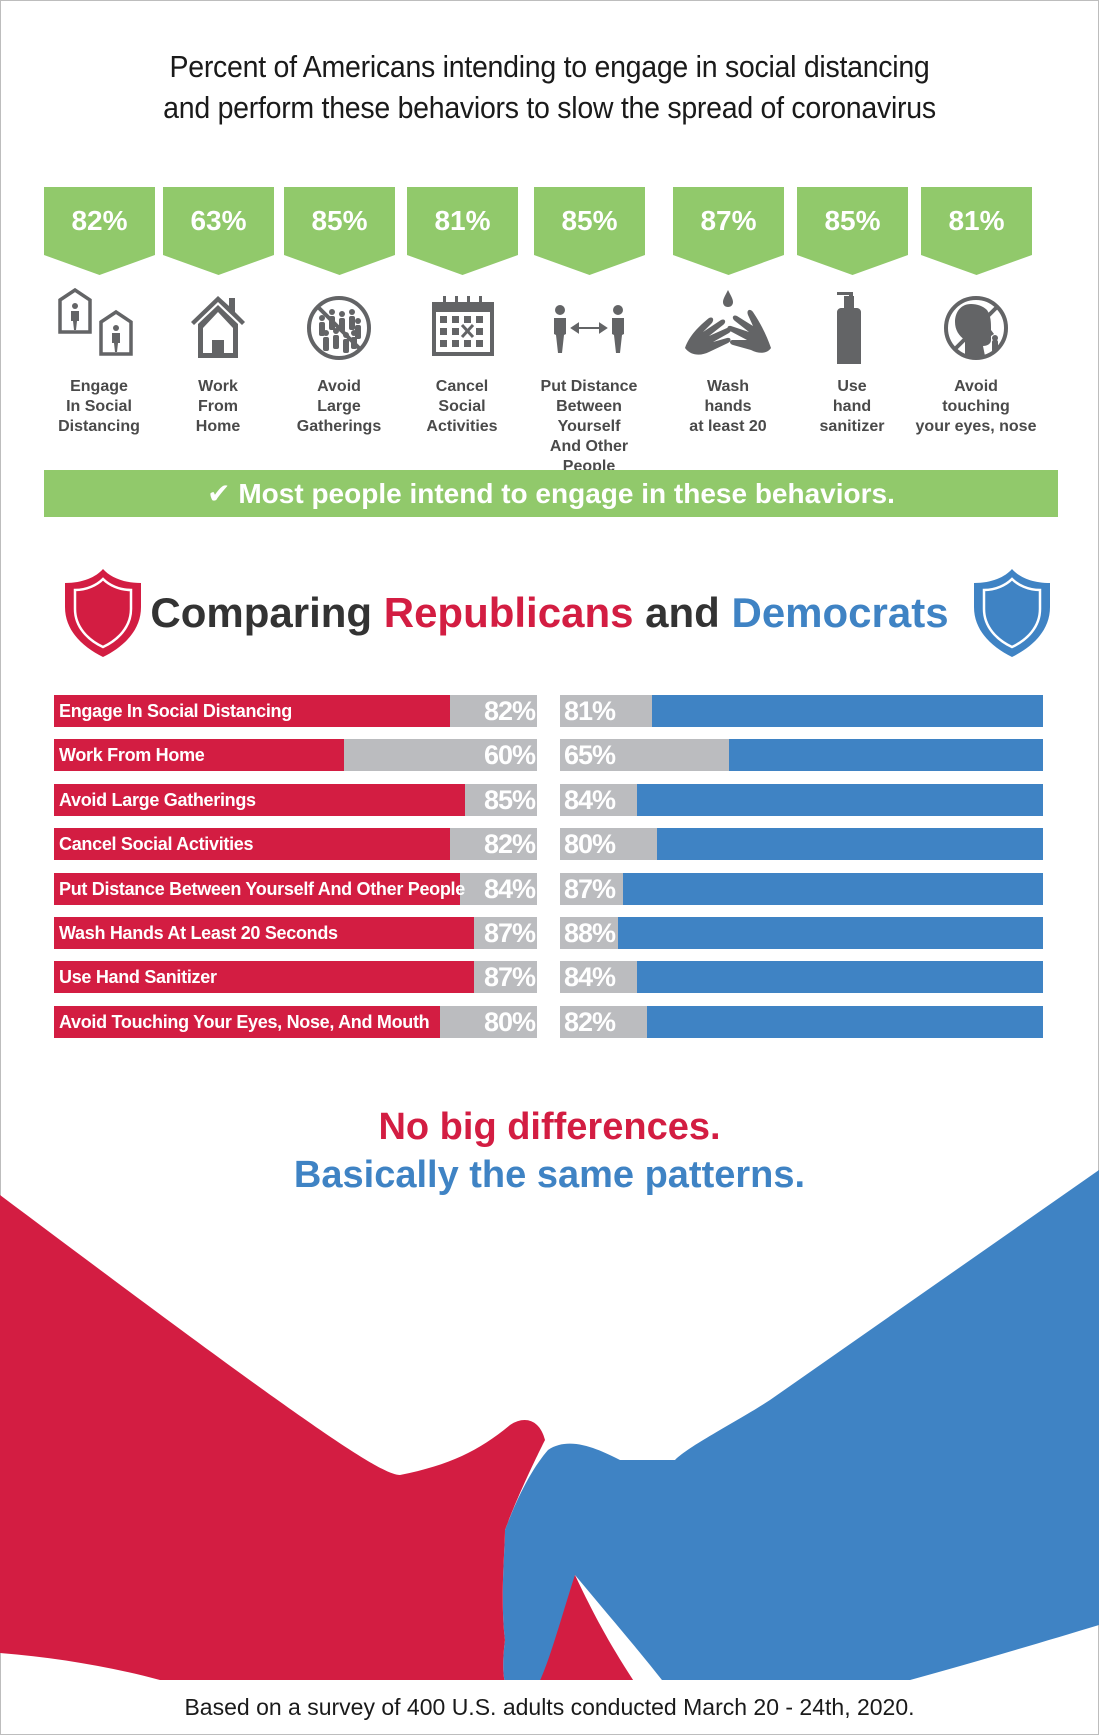  I want to click on conclusion-line-2: Basically the same patterns., so click(549, 1175).